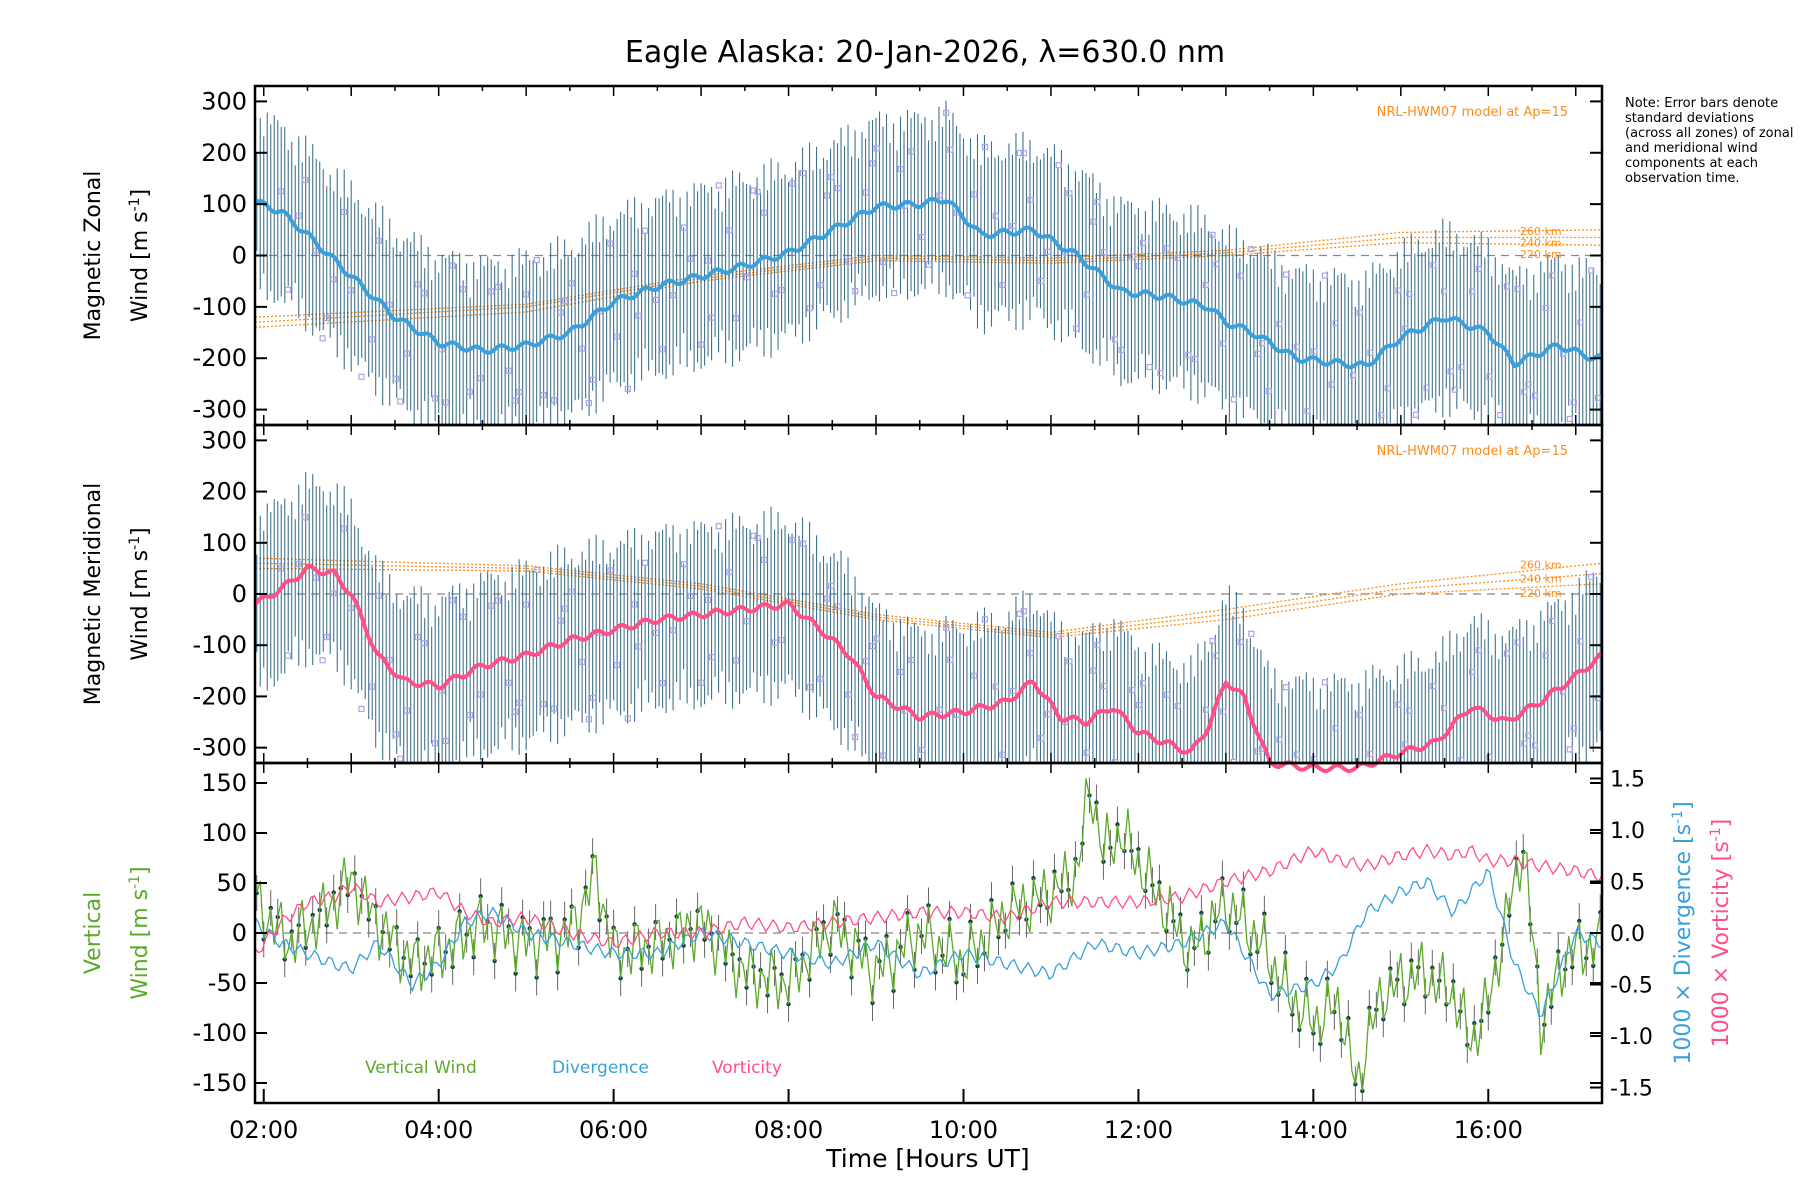  I want to click on vertical-y-label-line1: Vertical, so click(93, 933).